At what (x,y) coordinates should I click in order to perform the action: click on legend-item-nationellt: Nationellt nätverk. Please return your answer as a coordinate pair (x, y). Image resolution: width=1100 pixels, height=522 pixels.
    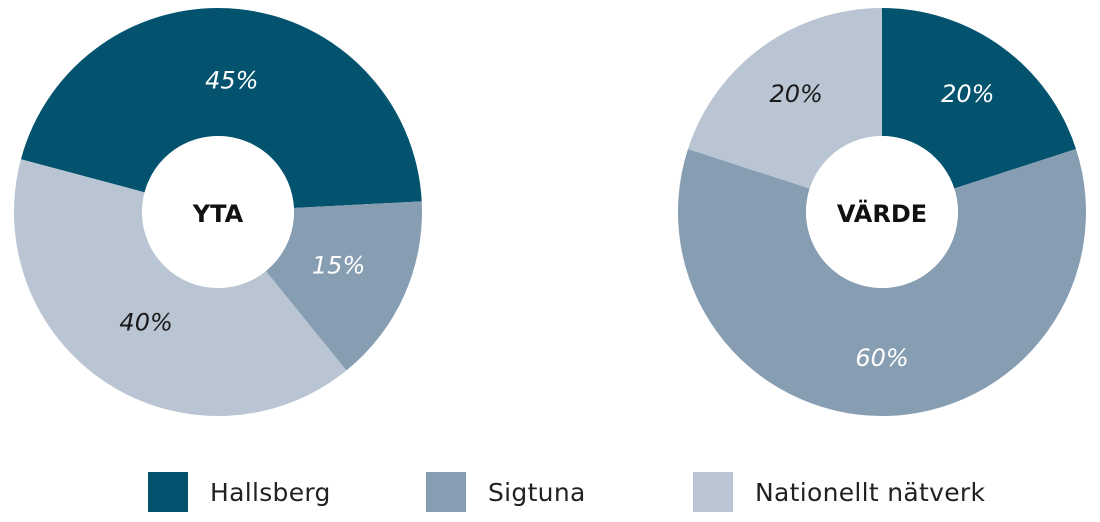
    Looking at the image, I should click on (839, 492).